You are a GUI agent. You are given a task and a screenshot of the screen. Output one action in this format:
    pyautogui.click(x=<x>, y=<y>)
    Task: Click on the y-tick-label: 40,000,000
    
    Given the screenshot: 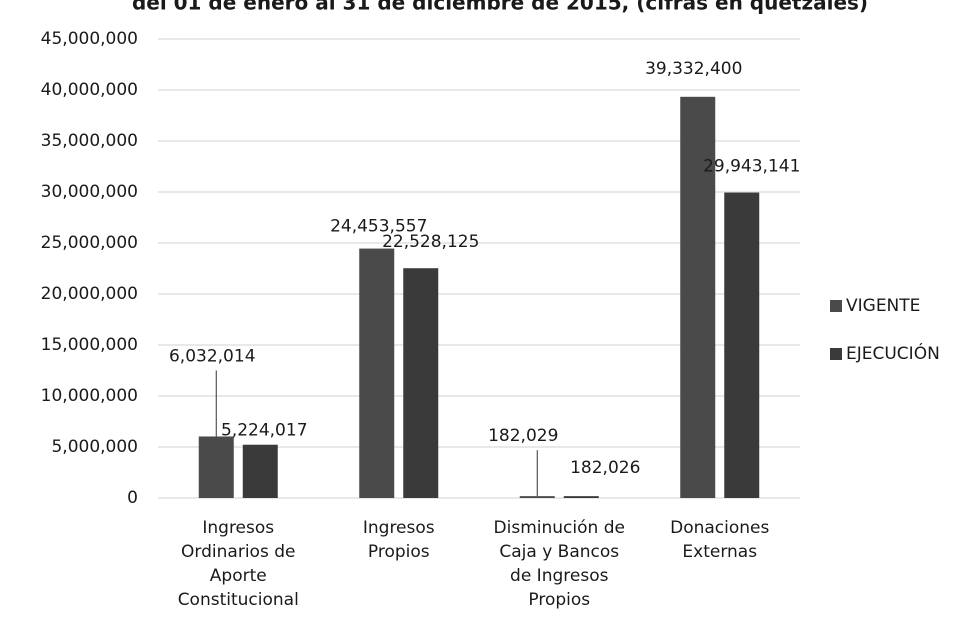 What is the action you would take?
    pyautogui.click(x=89, y=90)
    